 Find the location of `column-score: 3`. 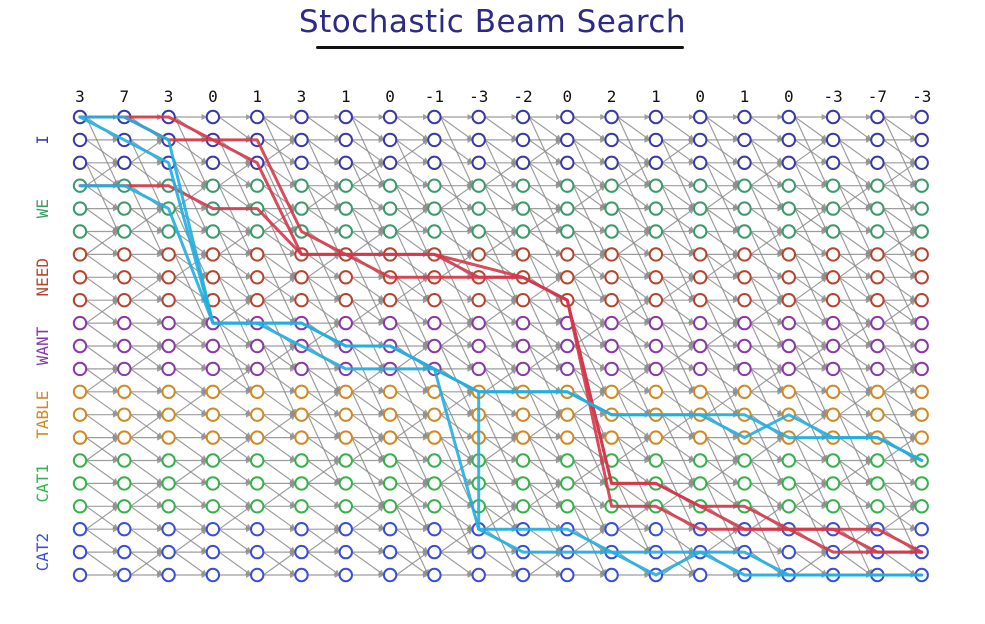

column-score: 3 is located at coordinates (302, 96).